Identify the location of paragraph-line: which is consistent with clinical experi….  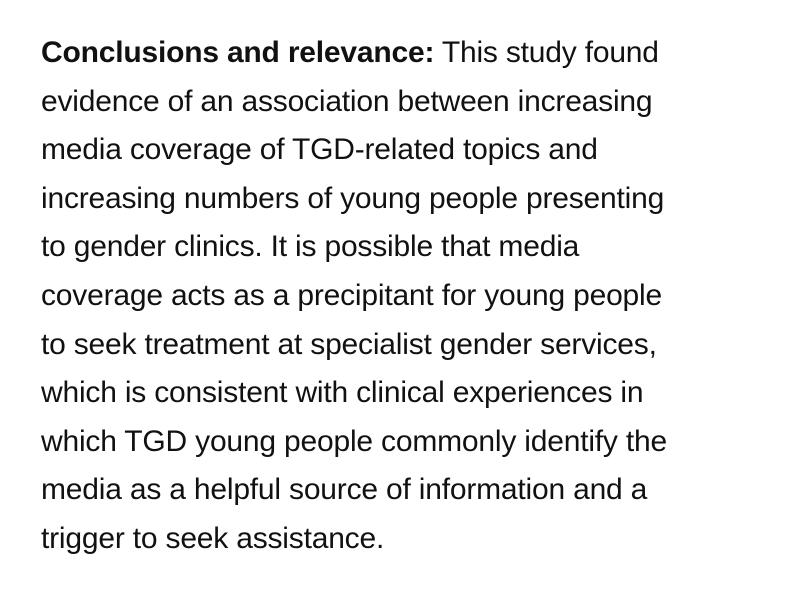
(342, 393).